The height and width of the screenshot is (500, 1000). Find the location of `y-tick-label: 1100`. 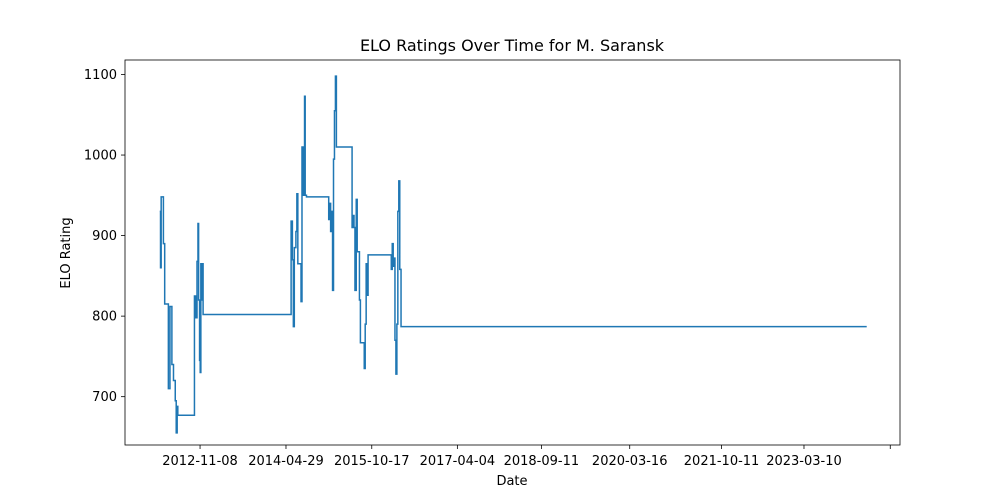

y-tick-label: 1100 is located at coordinates (100, 75).